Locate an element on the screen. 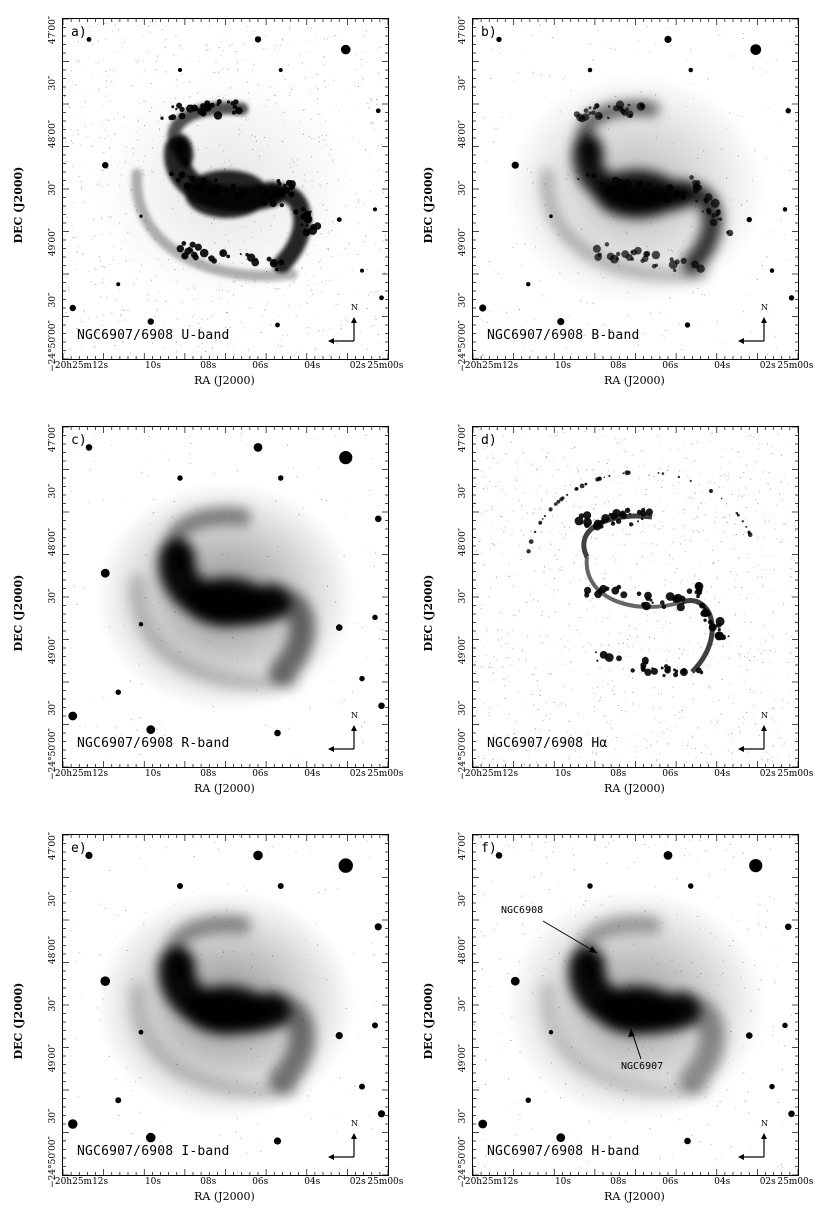 The image size is (830, 1214). panel-label: c) is located at coordinates (79, 440).